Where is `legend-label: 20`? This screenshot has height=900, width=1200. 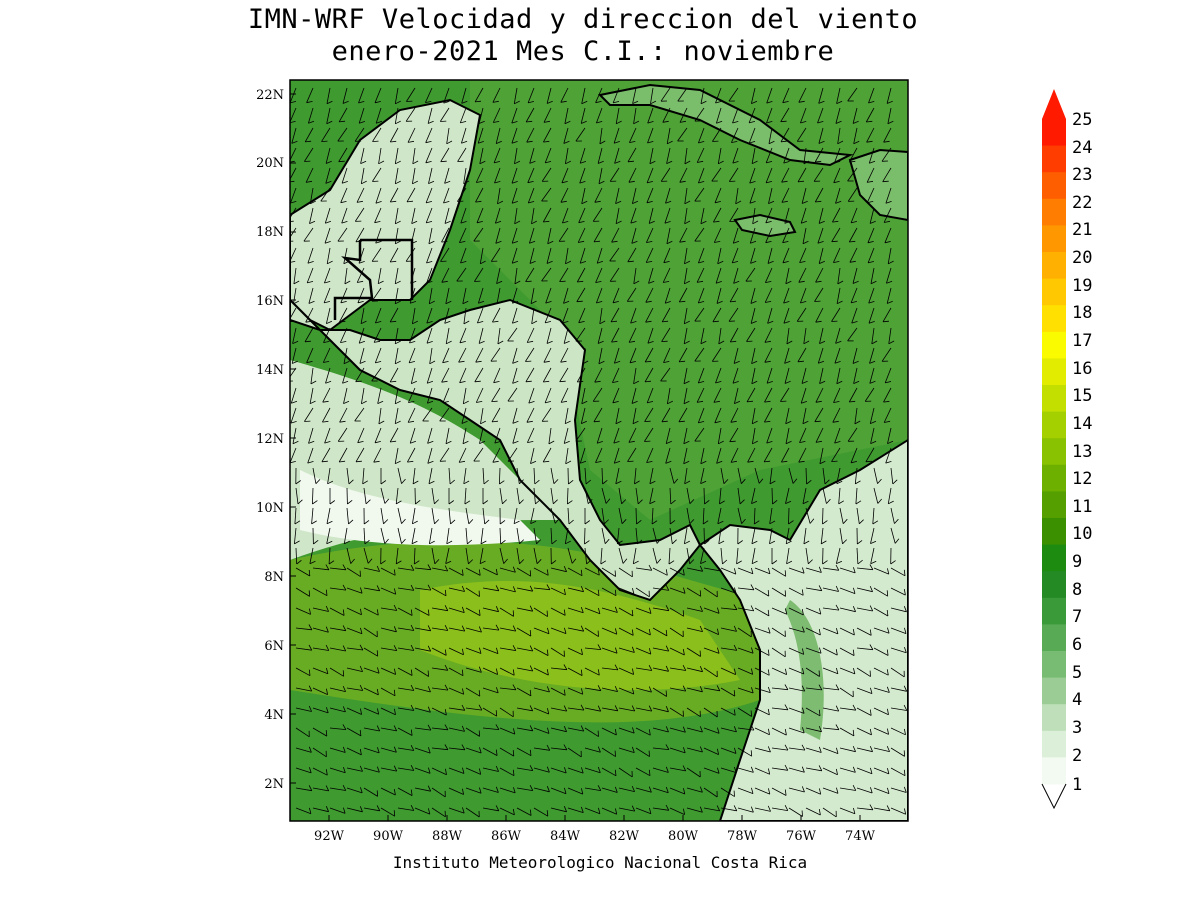 legend-label: 20 is located at coordinates (1082, 258).